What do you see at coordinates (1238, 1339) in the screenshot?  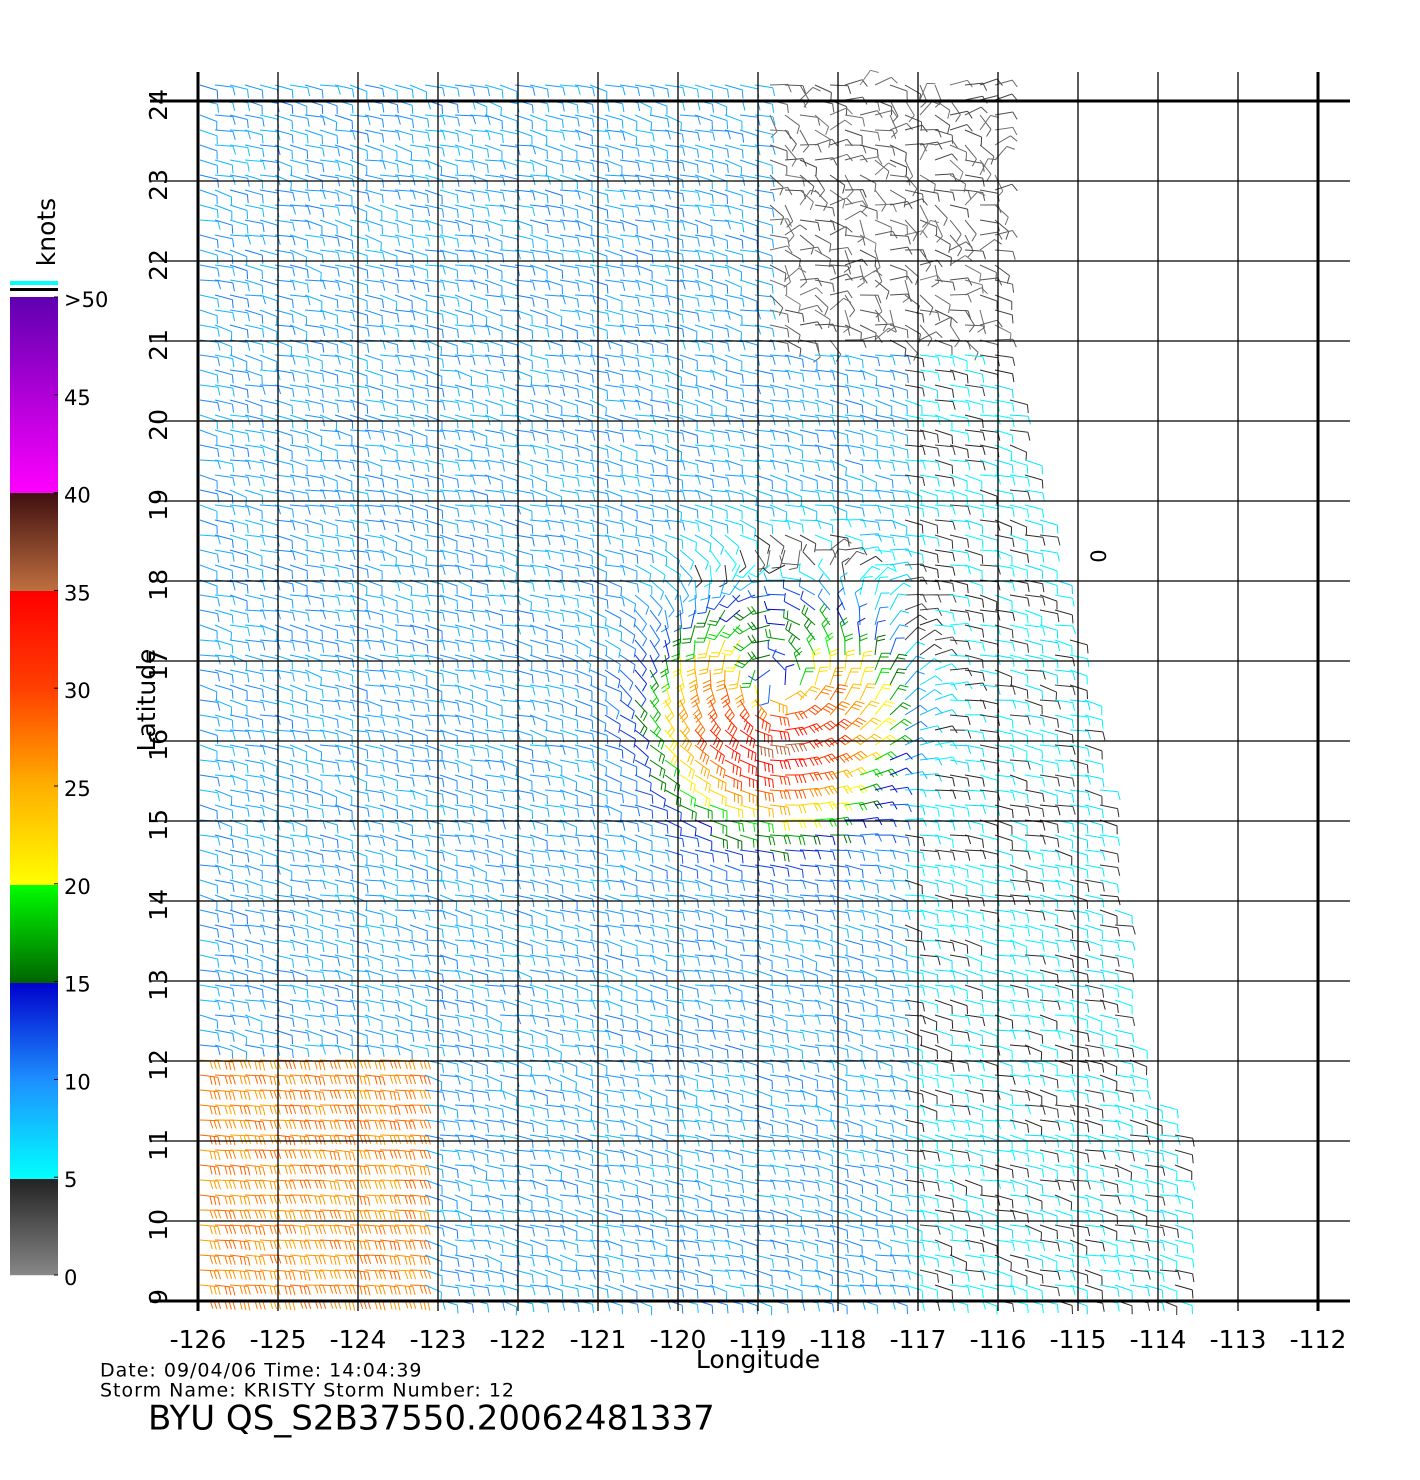 I see `x-tick-label: -113` at bounding box center [1238, 1339].